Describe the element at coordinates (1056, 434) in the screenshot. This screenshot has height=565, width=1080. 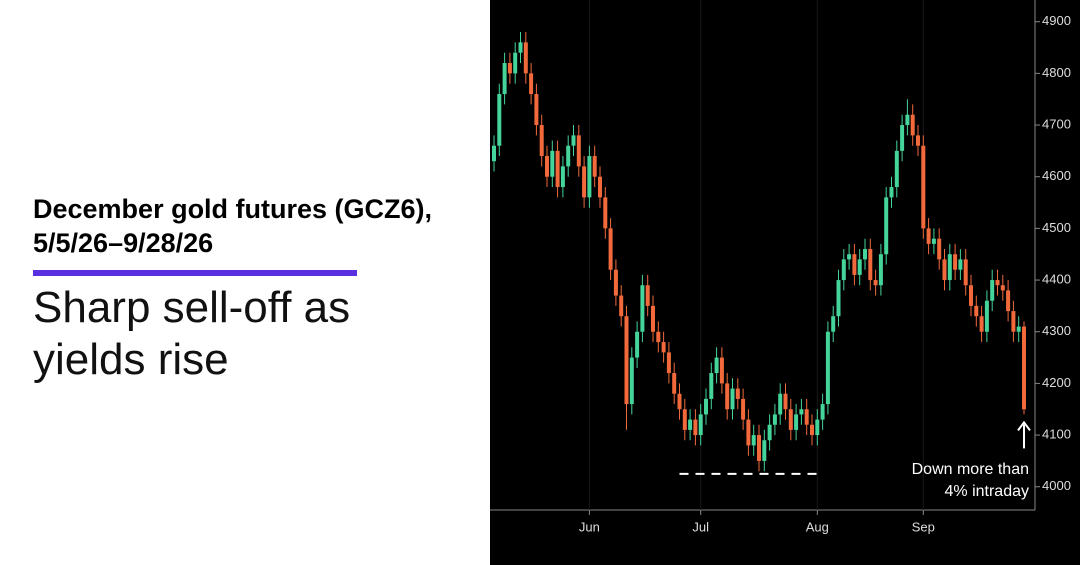
I see `y-tick-label: 4100` at that location.